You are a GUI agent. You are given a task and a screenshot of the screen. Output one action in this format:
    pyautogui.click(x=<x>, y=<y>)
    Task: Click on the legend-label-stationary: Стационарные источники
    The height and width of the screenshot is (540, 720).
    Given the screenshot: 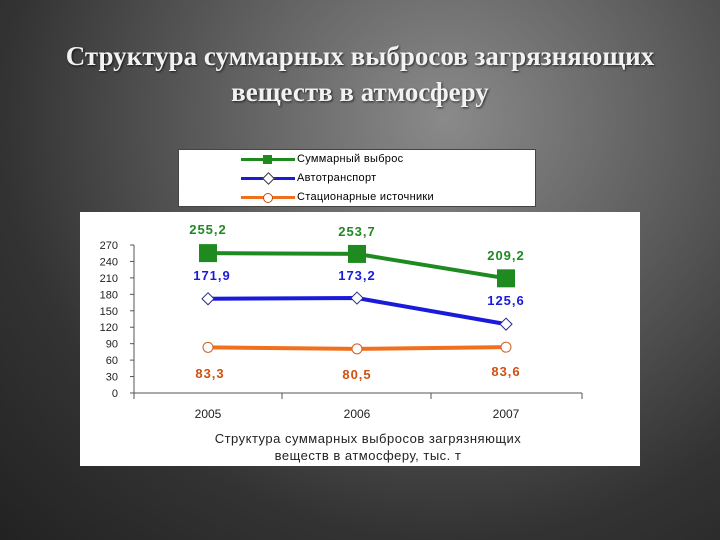 What is the action you would take?
    pyautogui.click(x=365, y=197)
    